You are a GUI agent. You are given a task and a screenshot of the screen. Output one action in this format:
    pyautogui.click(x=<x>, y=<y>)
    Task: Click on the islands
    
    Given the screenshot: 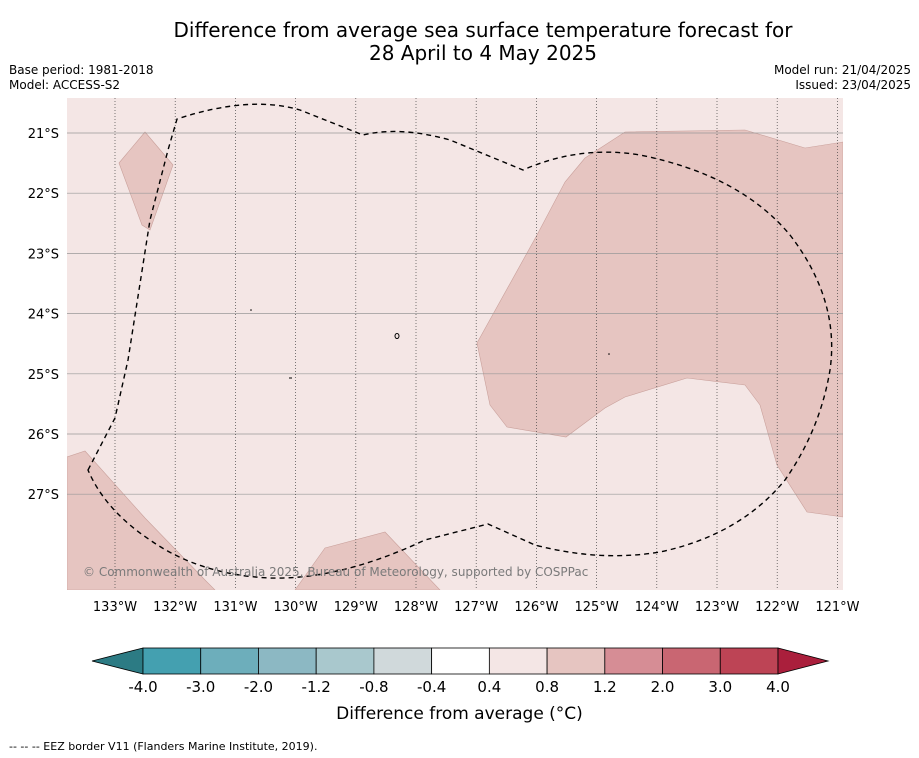 What is the action you would take?
    pyautogui.click(x=430, y=344)
    